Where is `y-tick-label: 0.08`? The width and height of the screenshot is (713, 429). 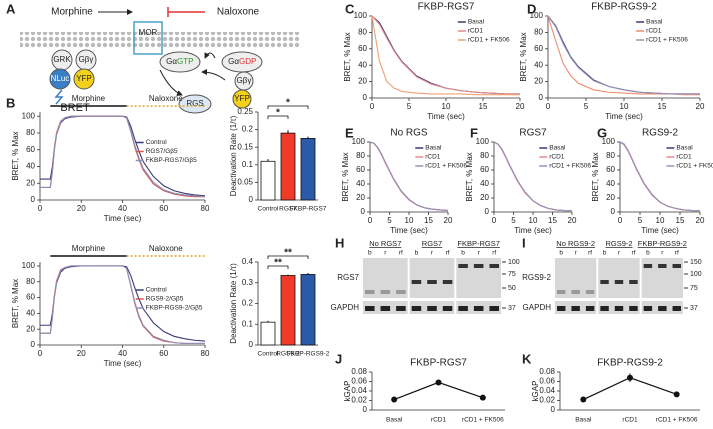 y-tick-label: 0.08 is located at coordinates (547, 371).